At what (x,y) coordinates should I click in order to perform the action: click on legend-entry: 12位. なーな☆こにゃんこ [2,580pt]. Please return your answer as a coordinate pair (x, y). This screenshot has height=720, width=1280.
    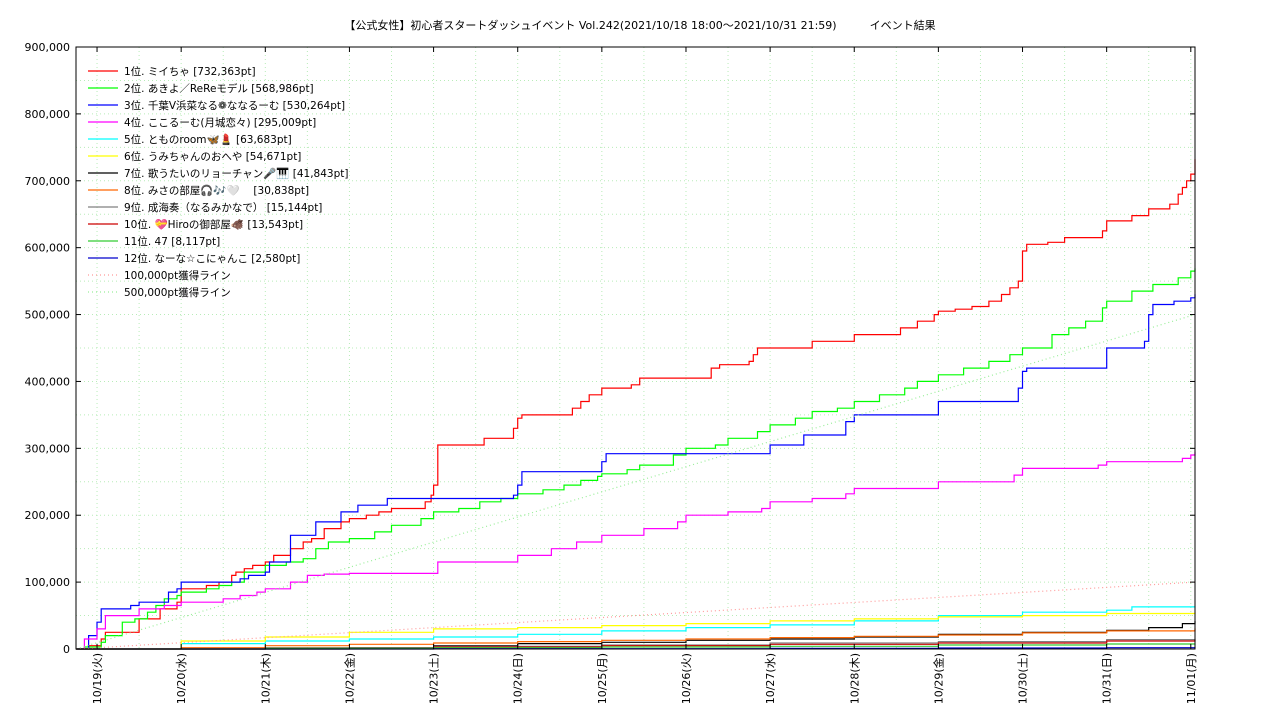
    Looking at the image, I should click on (212, 258).